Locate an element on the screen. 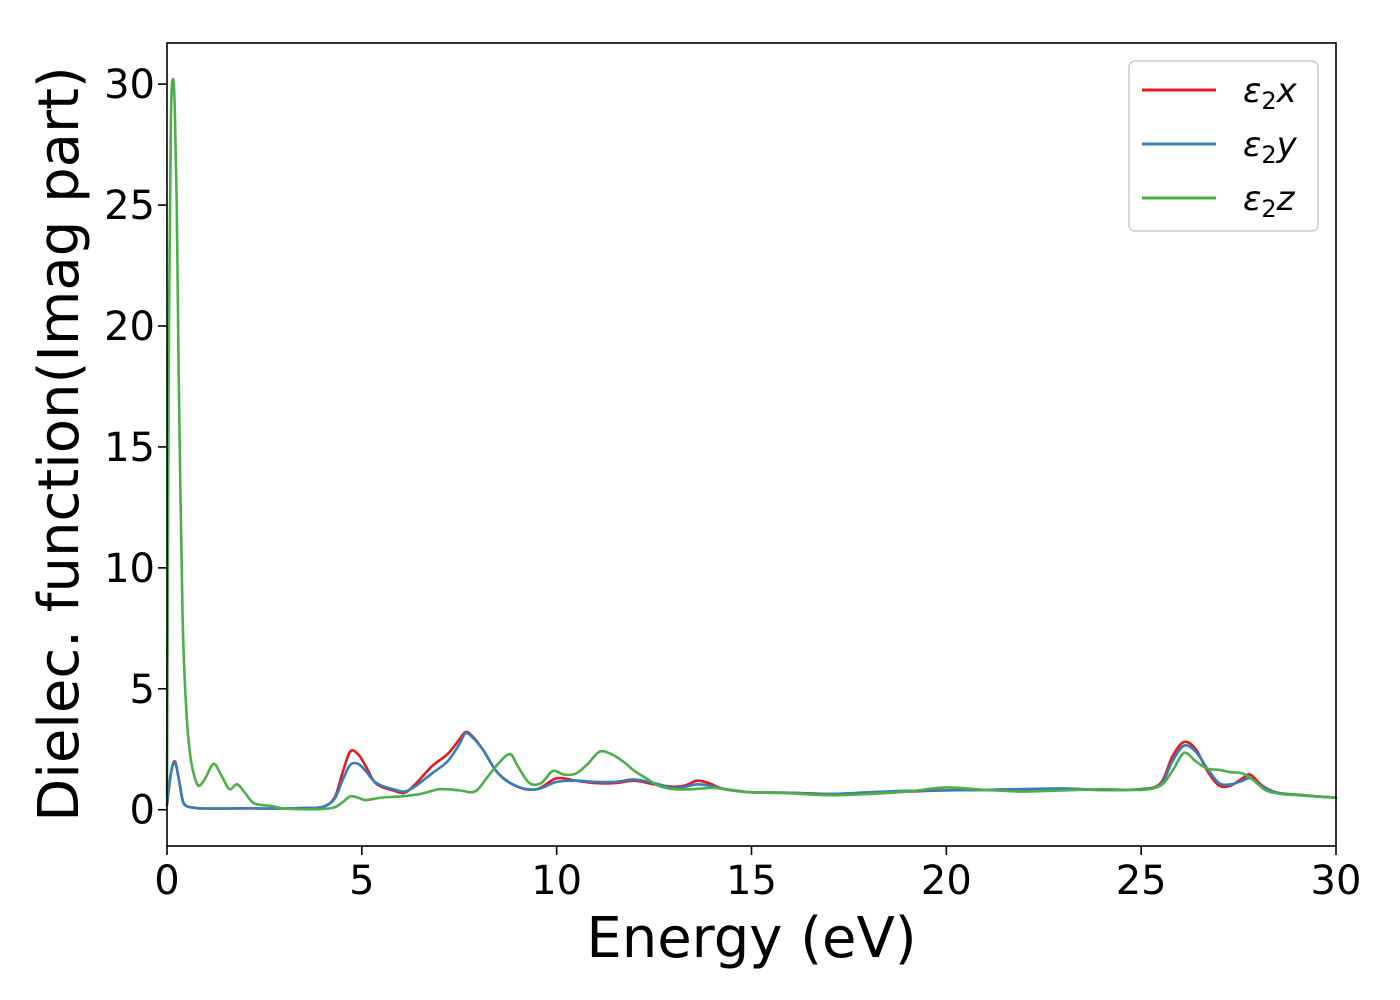  y-tick-label: 15 is located at coordinates (129, 448).